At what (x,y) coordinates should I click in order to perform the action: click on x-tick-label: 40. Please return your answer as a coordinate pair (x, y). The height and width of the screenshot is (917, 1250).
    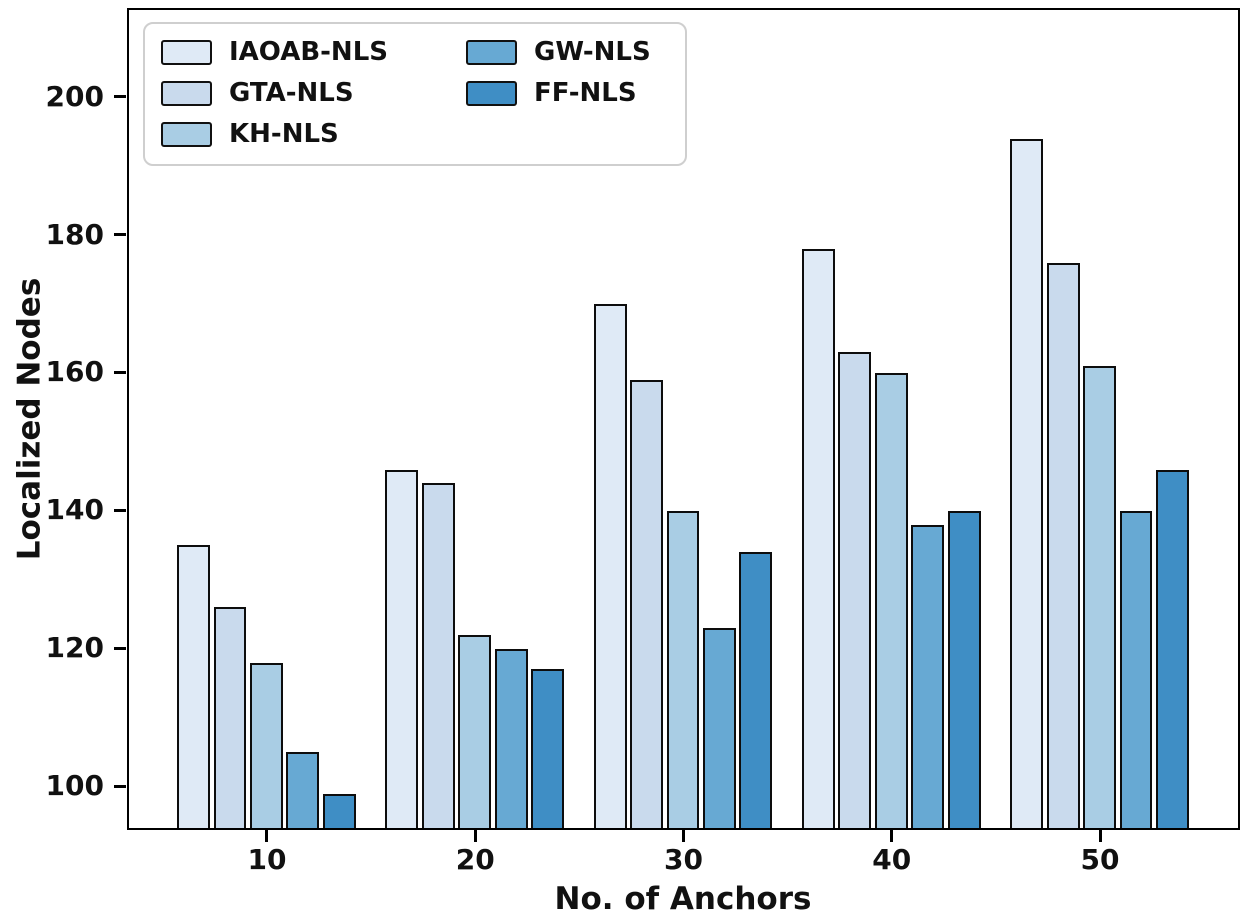
    Looking at the image, I should click on (892, 859).